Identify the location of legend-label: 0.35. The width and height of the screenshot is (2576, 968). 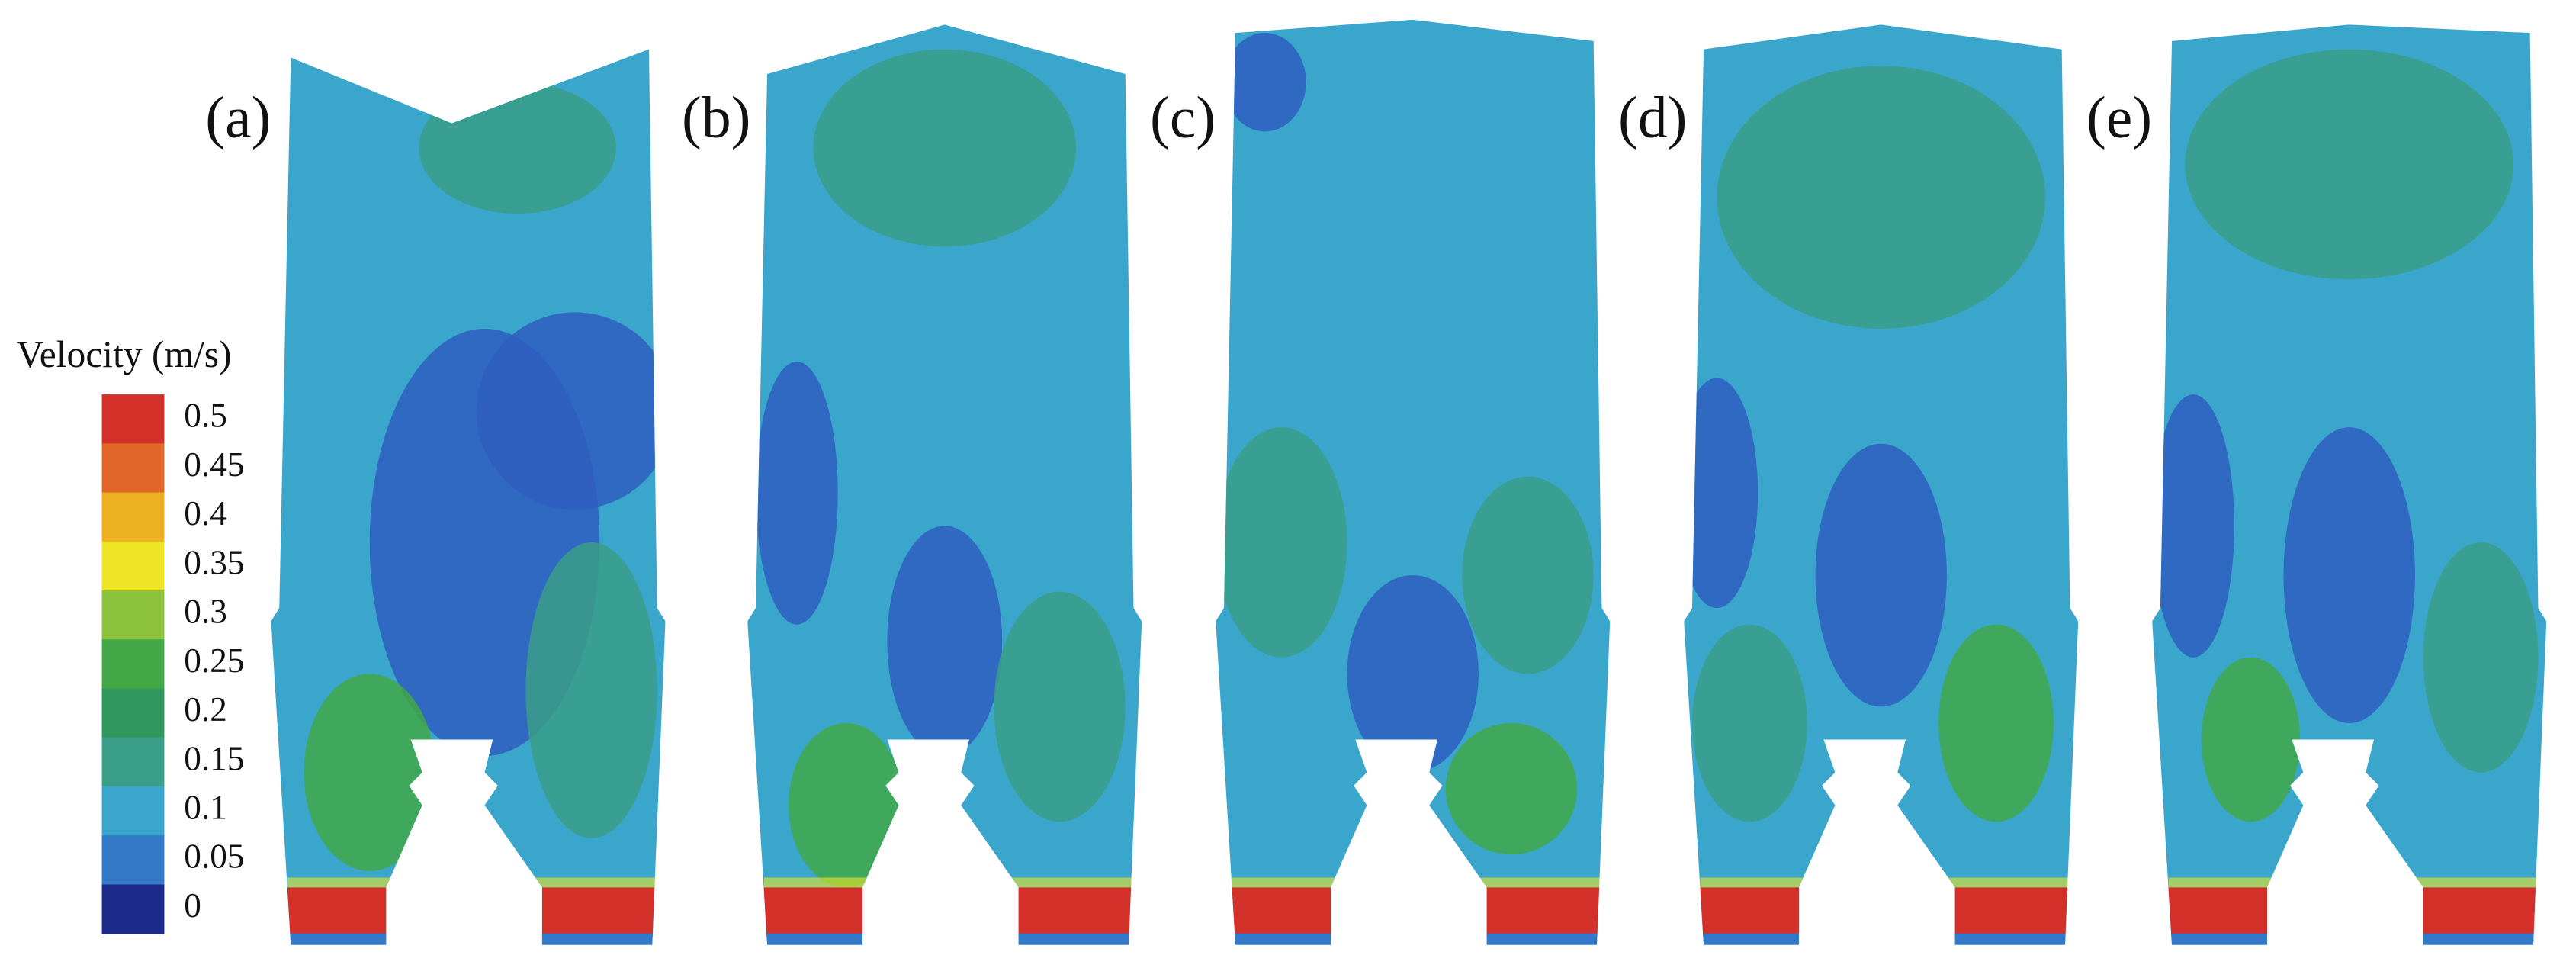
(214, 562).